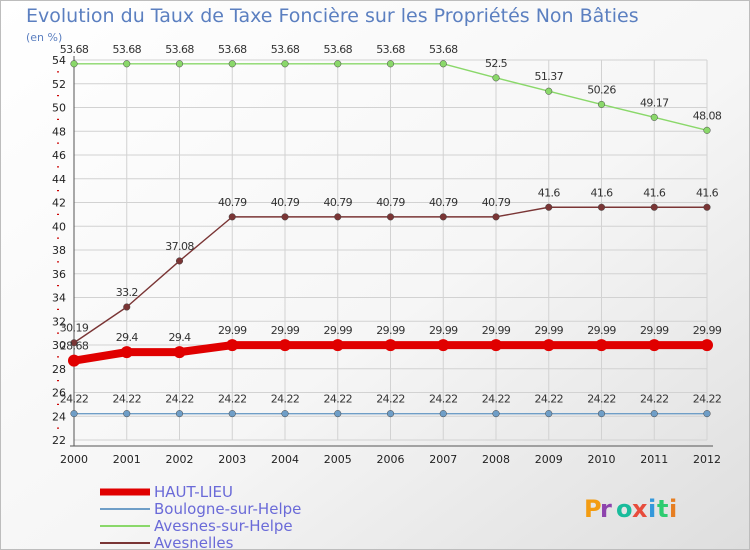 This screenshot has width=750, height=550. Describe the element at coordinates (223, 526) in the screenshot. I see `legend-label: Avesnes-sur-Helpe` at that location.